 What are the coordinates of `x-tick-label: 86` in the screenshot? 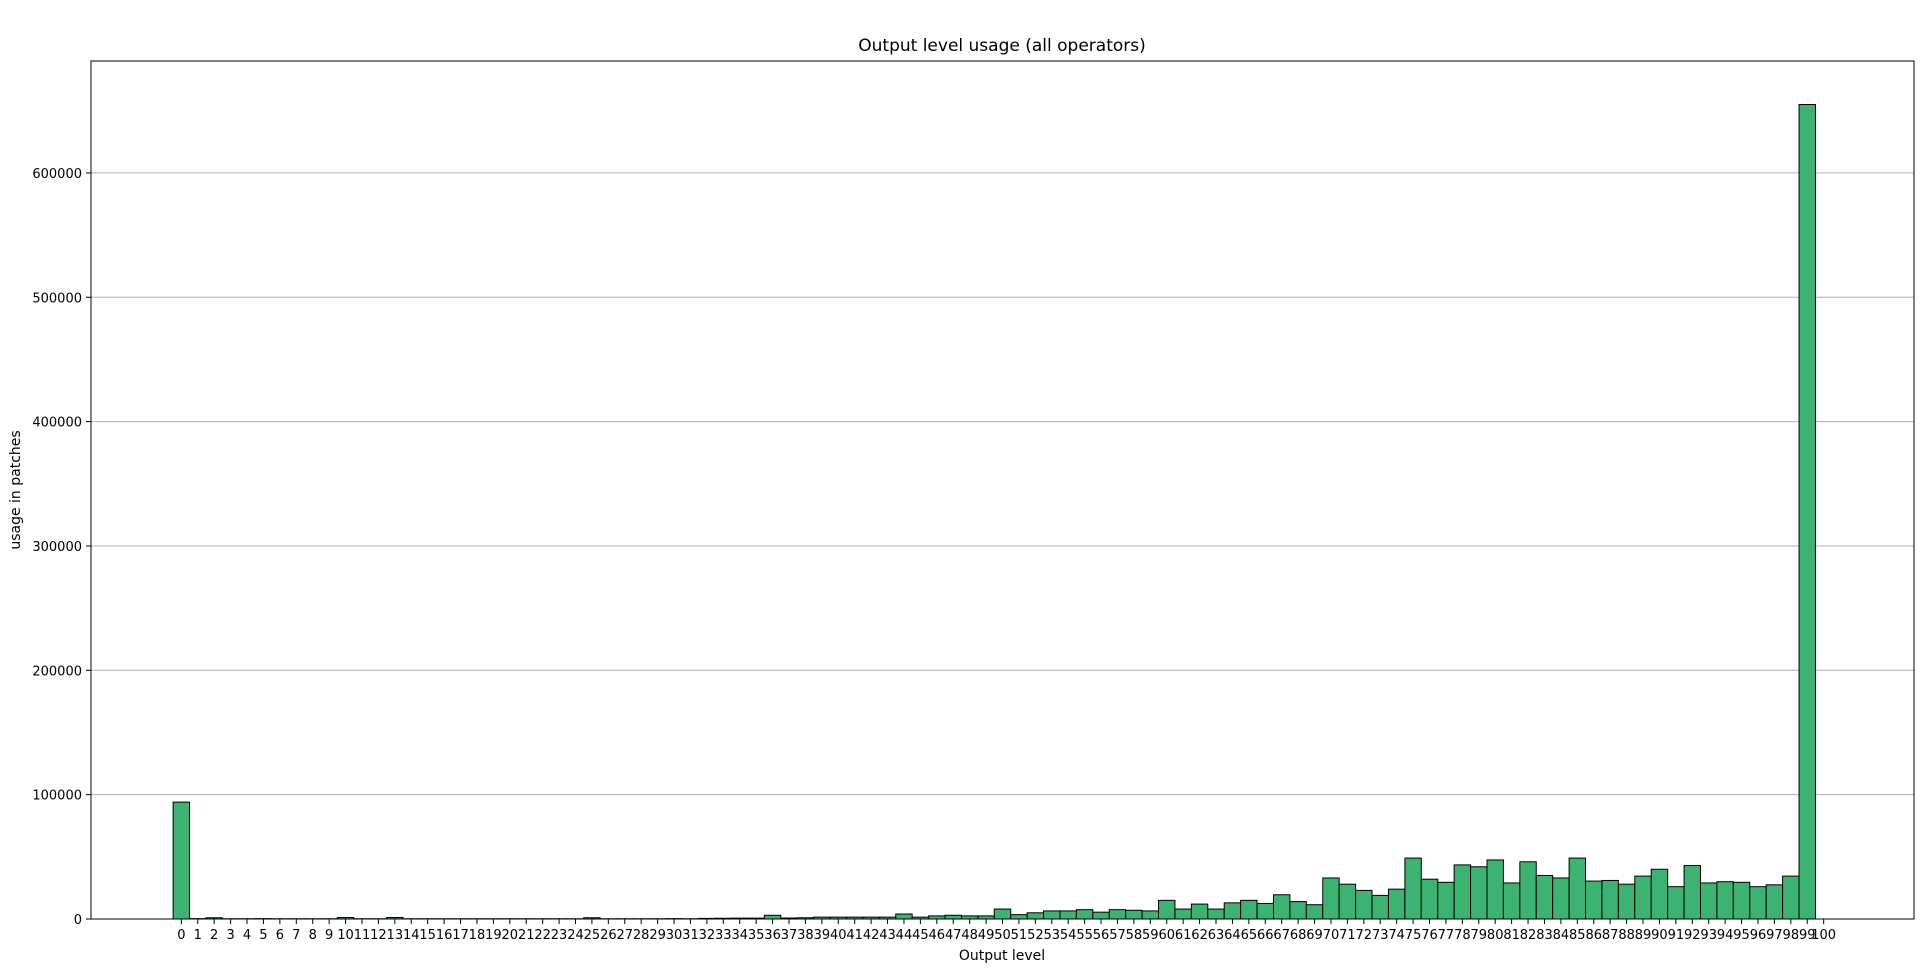 It's located at (1593, 935).